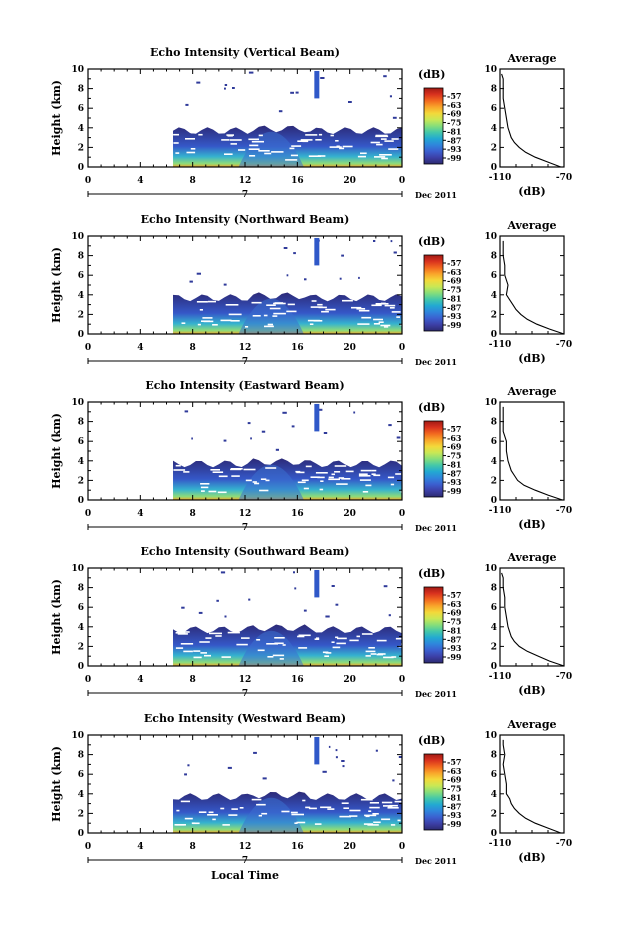  What do you see at coordinates (290, 285) in the screenshot?
I see `echo-heatmap` at bounding box center [290, 285].